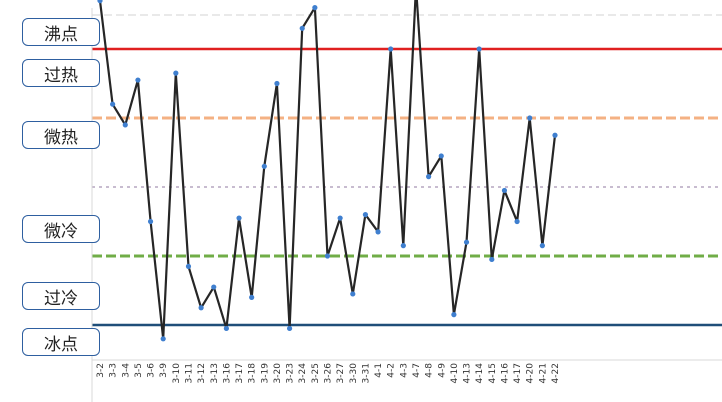  What do you see at coordinates (202, 373) in the screenshot?
I see `x-tick-label: 3-12` at bounding box center [202, 373].